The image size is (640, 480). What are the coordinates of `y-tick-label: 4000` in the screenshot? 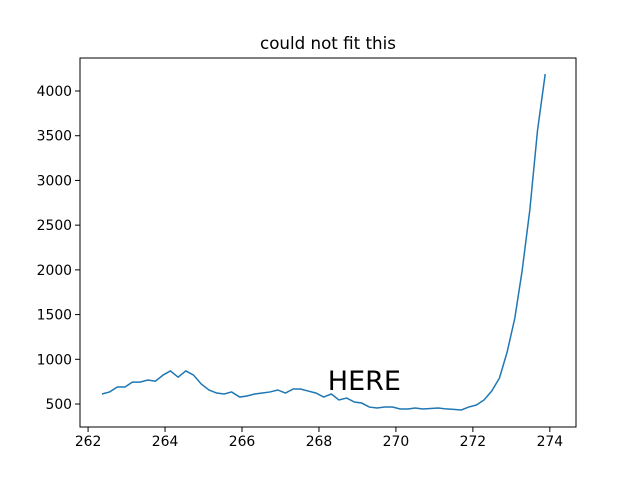 It's located at (54, 92).